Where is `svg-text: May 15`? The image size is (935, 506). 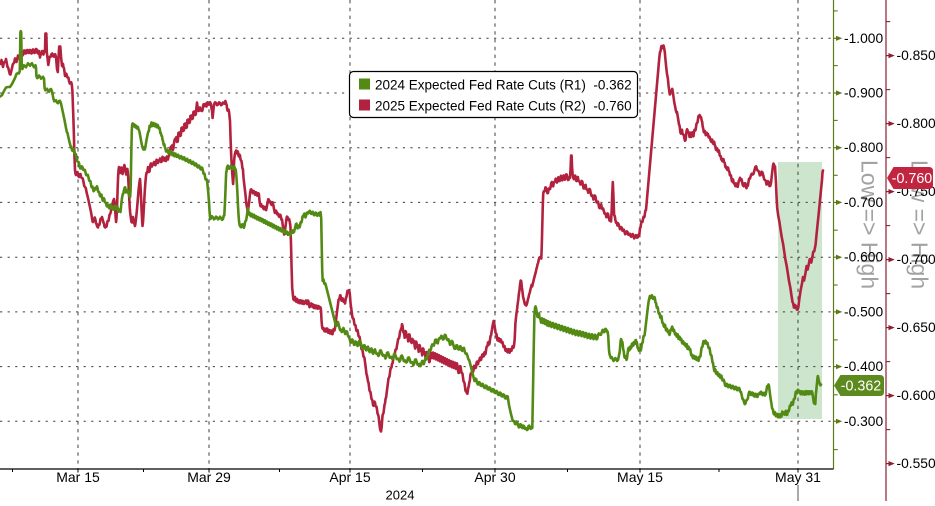 svg-text: May 15 is located at coordinates (640, 477).